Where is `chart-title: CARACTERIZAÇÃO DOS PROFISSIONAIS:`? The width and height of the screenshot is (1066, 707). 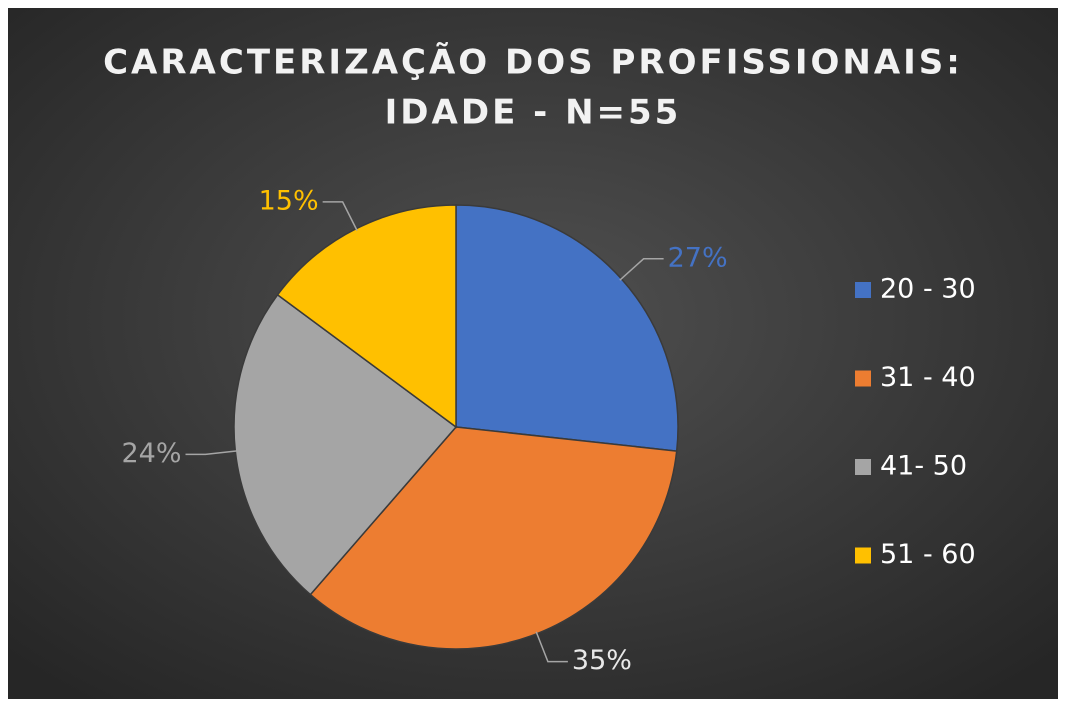
chart-title: CARACTERIZAÇÃO DOS PROFISSIONAIS: is located at coordinates (533, 62).